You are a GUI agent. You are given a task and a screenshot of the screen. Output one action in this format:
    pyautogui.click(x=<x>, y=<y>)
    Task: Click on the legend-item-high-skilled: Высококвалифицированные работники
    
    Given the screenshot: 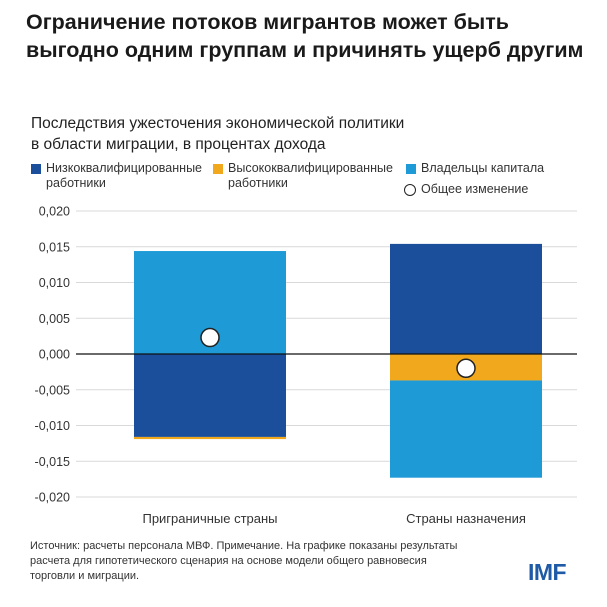 What is the action you would take?
    pyautogui.click(x=303, y=176)
    